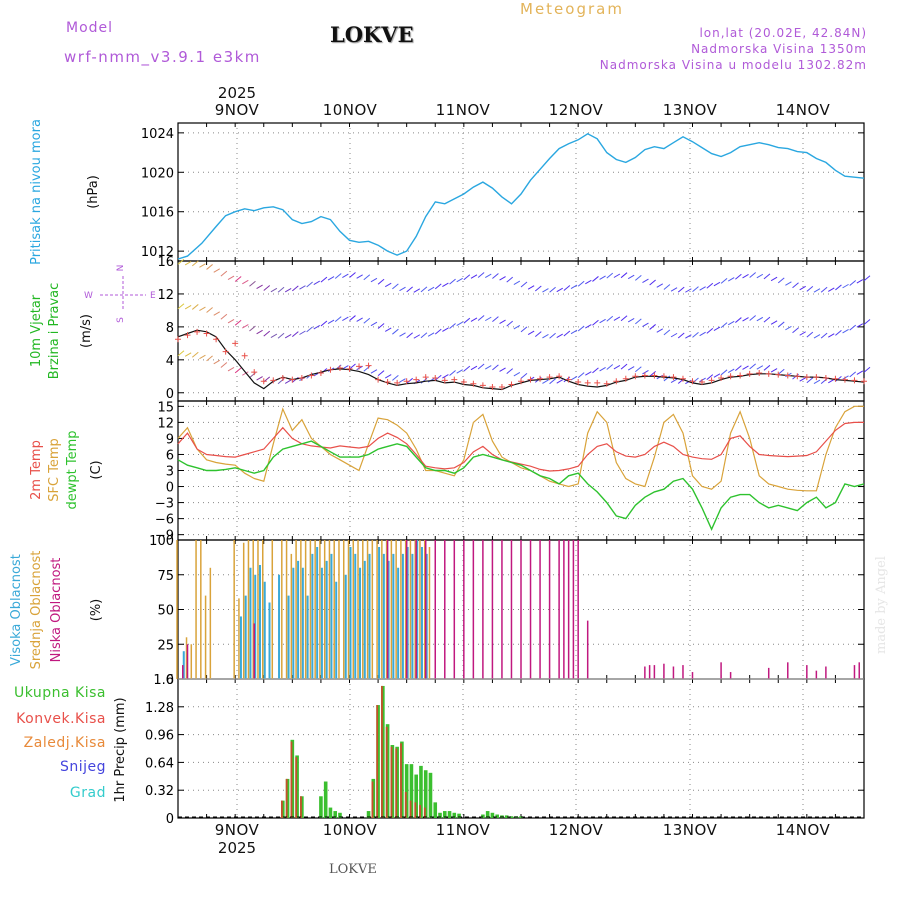 Image resolution: width=900 pixels, height=900 pixels. I want to click on precip-legend-4: Grad, so click(88, 793).